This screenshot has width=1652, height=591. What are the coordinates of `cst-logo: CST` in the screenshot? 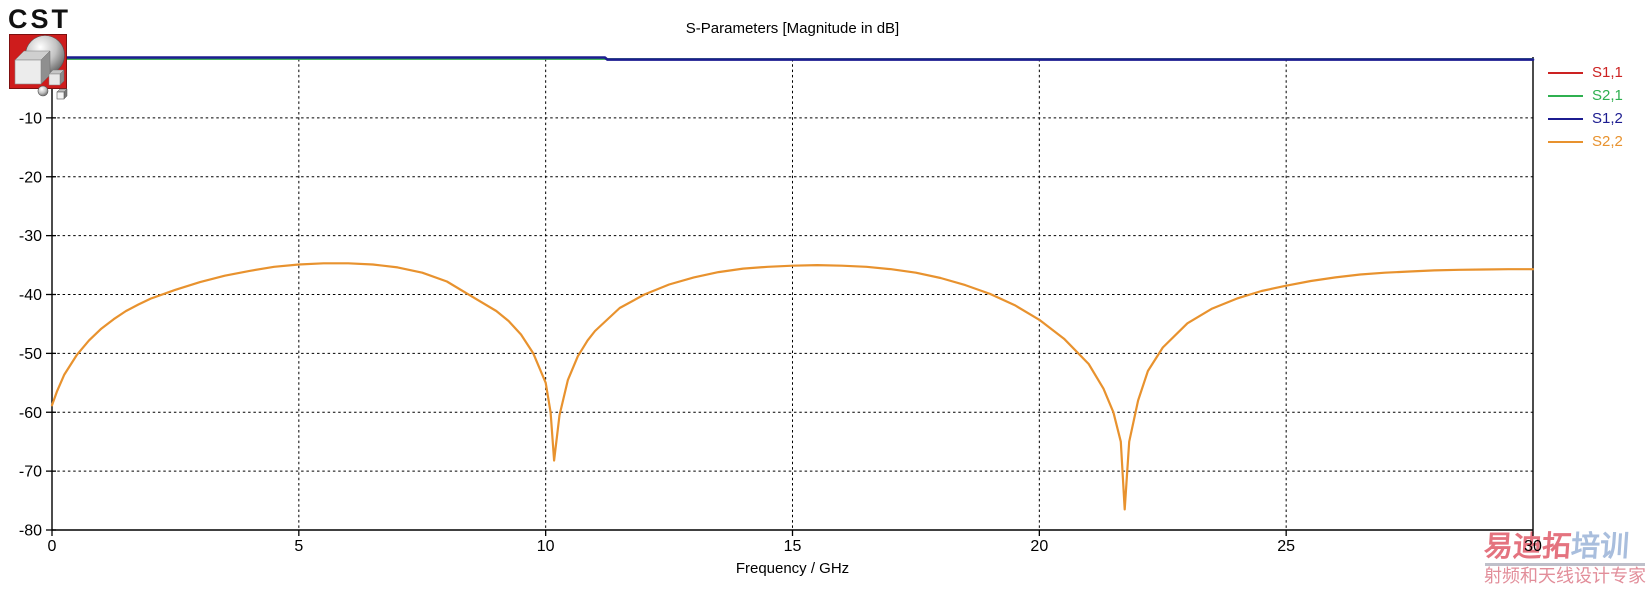 It's located at (43, 55).